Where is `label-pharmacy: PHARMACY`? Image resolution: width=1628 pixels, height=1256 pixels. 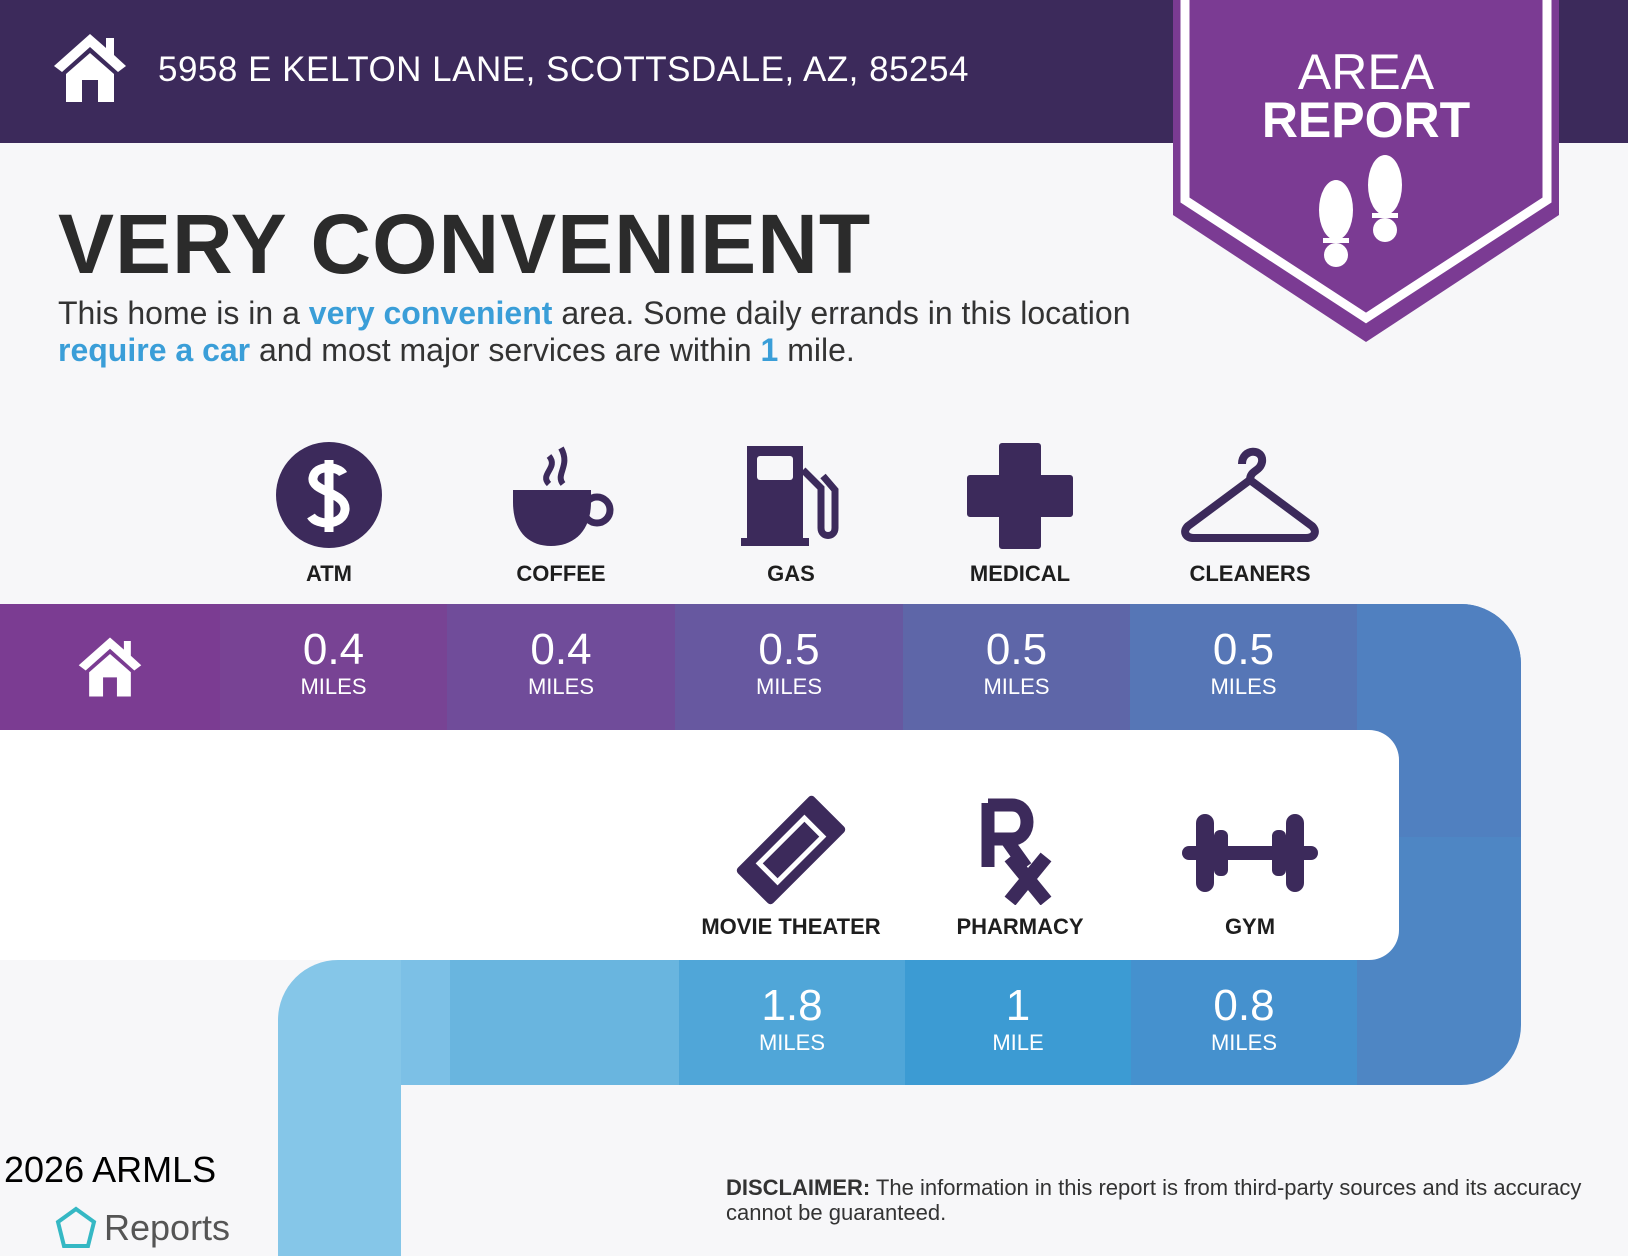
label-pharmacy: PHARMACY is located at coordinates (1020, 926).